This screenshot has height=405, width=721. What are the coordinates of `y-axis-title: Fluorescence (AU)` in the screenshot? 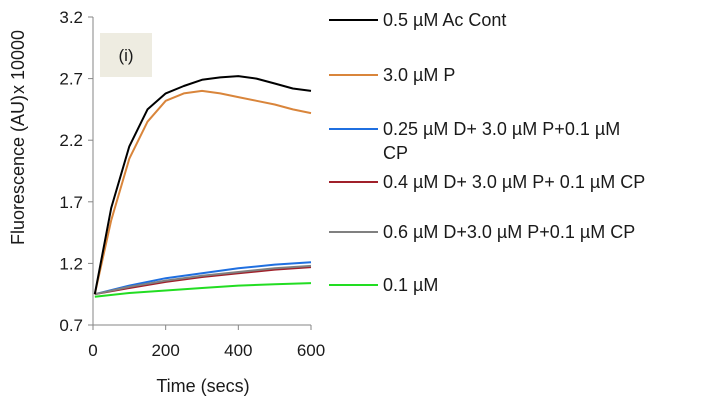 It's located at (18, 170).